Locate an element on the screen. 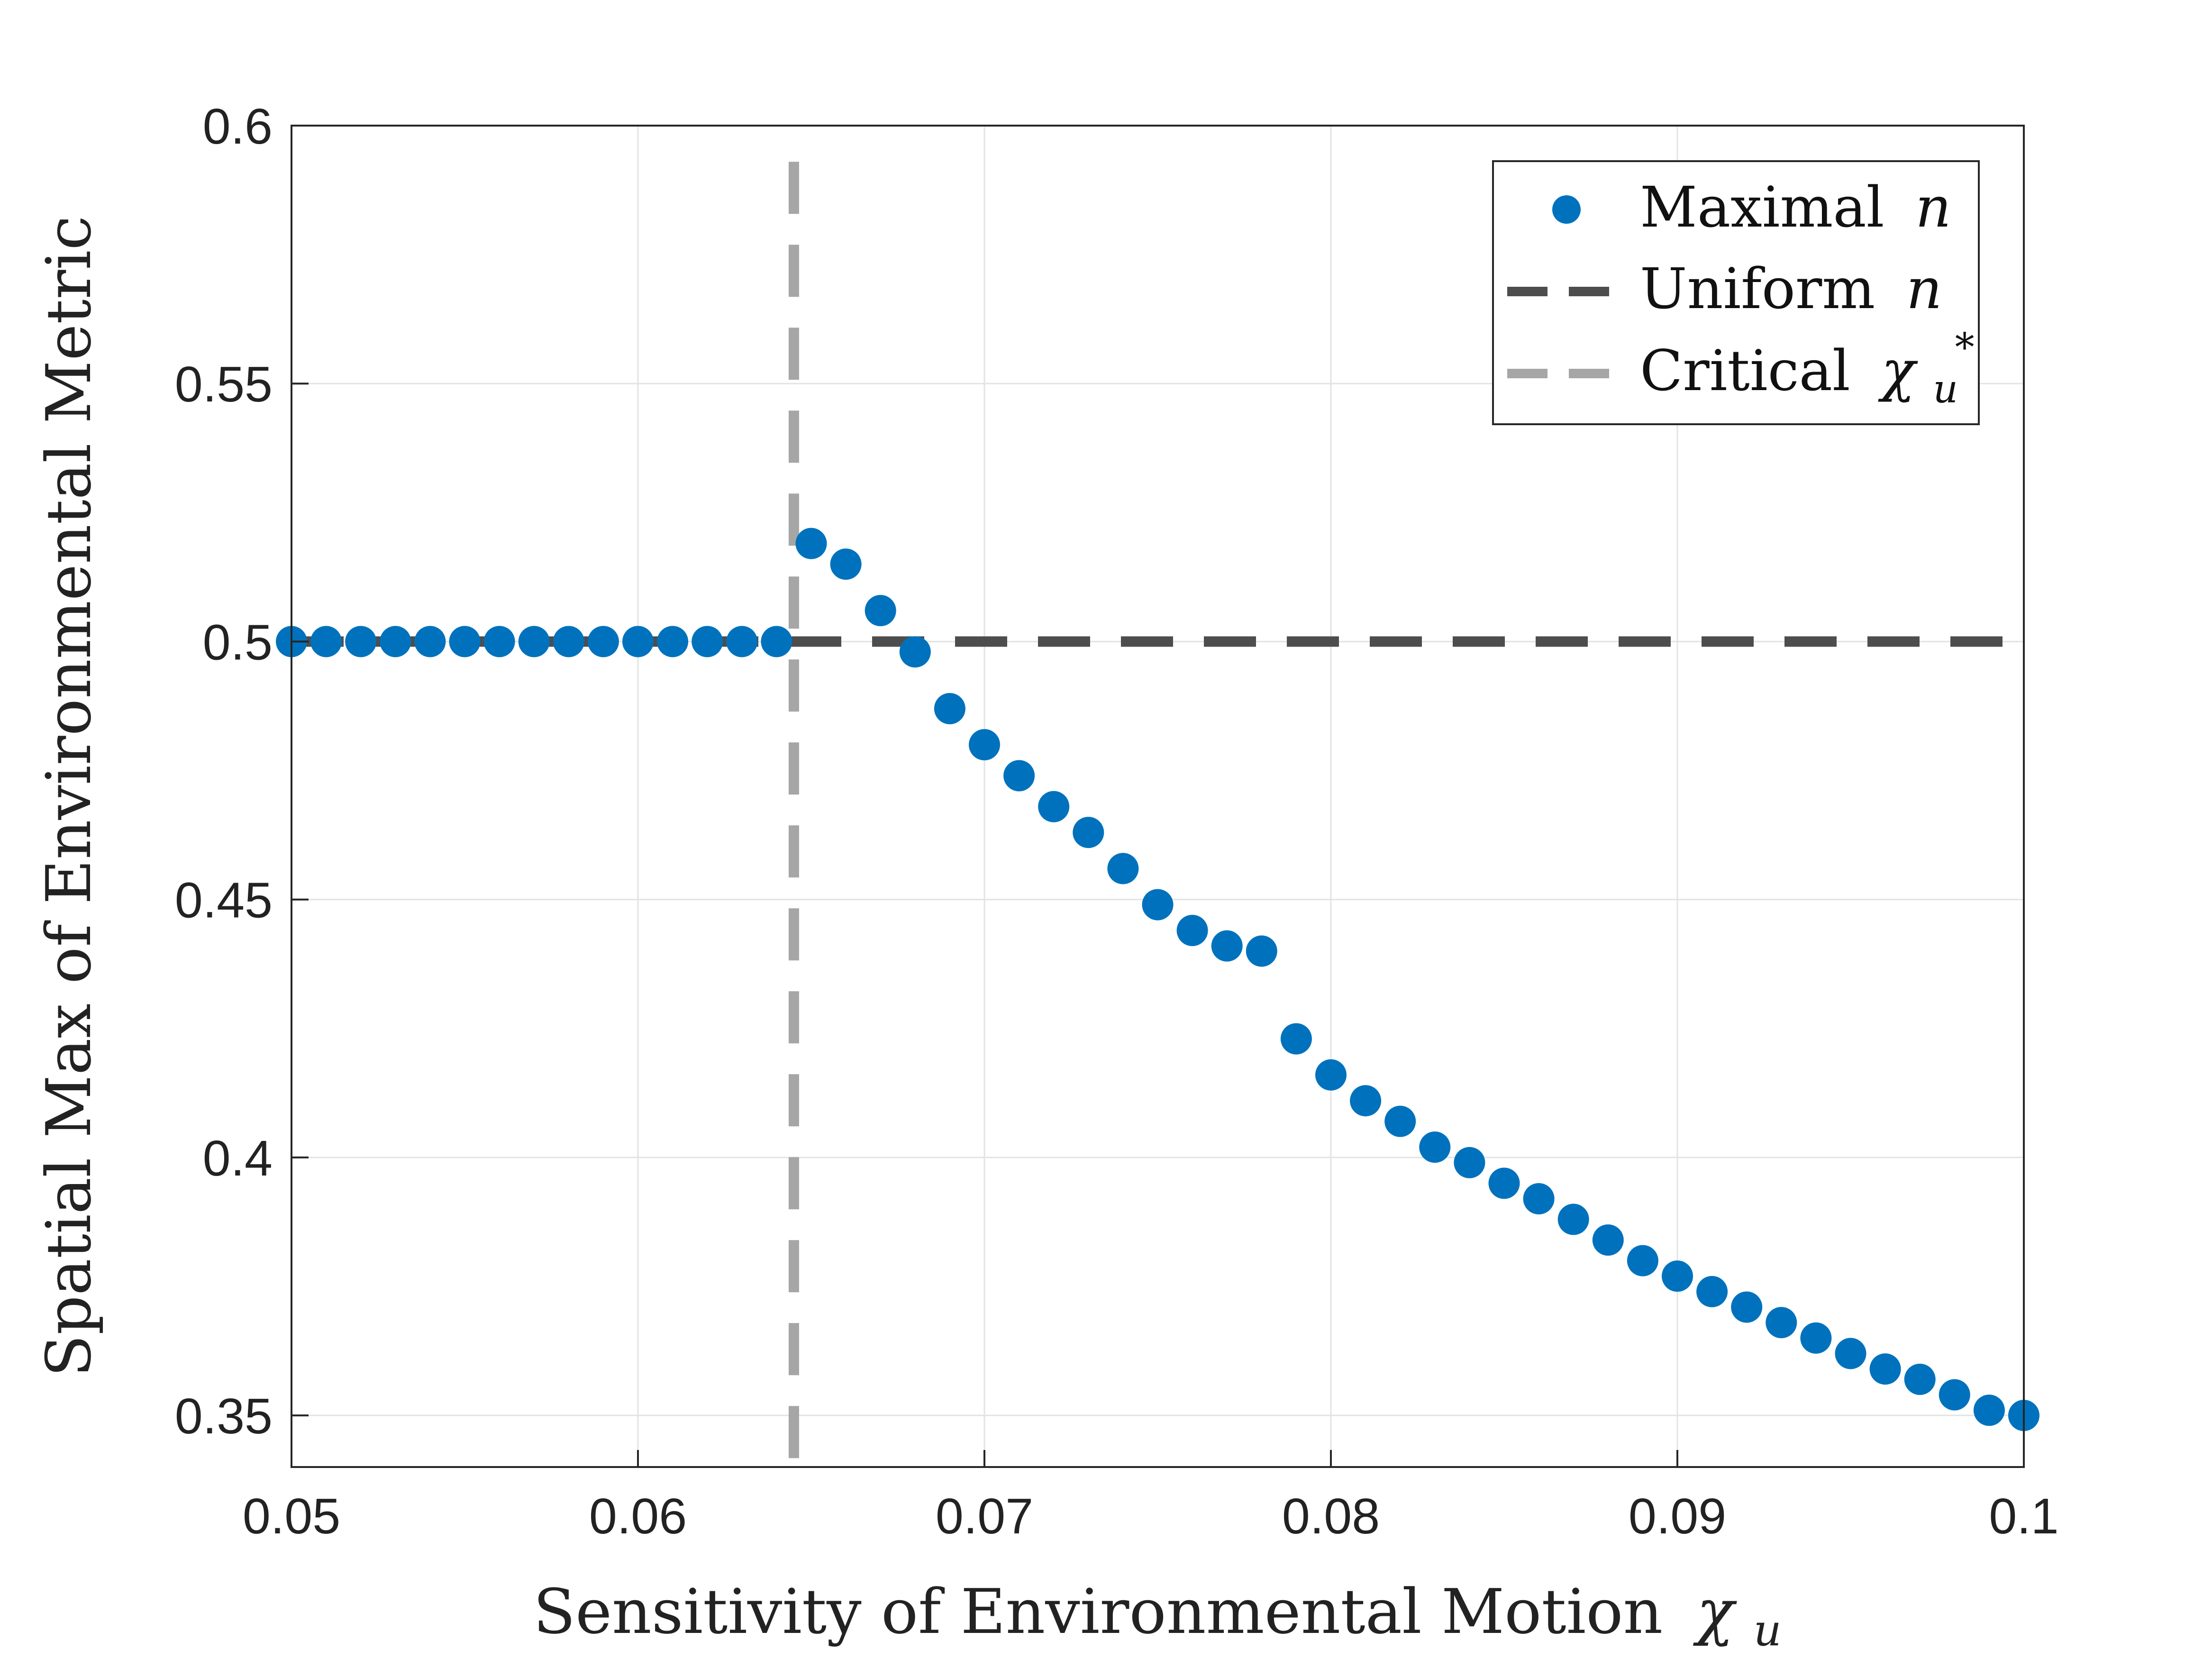 The width and height of the screenshot is (2212, 1659). y-tick-label: 0.5 is located at coordinates (238, 642).